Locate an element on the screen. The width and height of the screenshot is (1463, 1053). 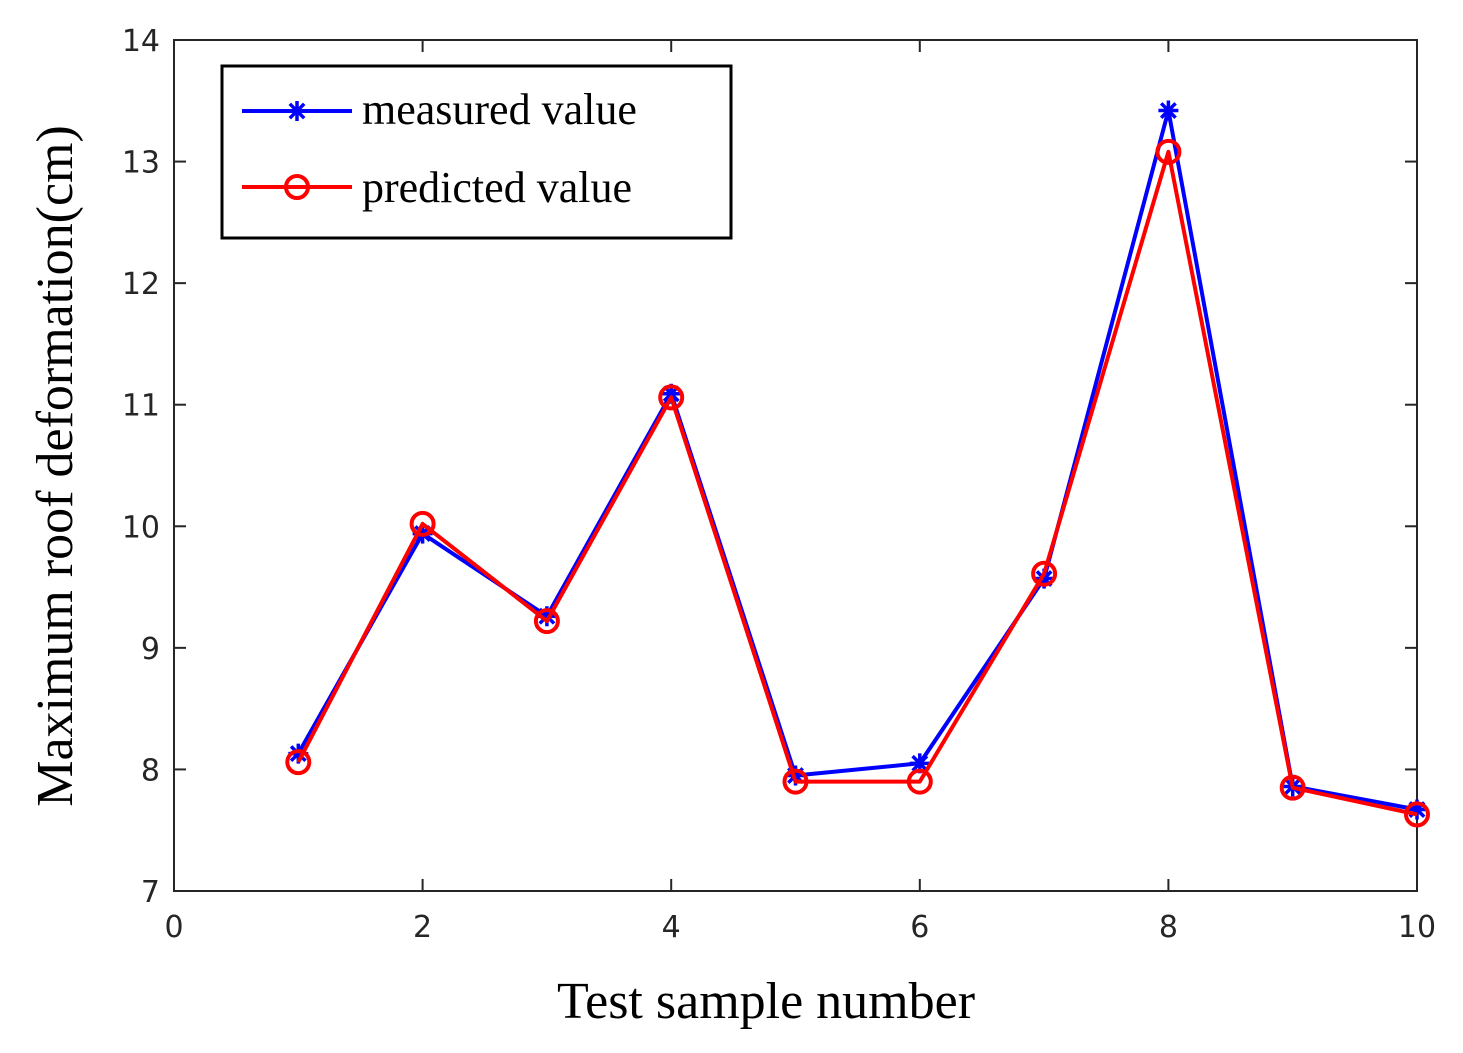
x-tick-label: 10 is located at coordinates (1417, 927).